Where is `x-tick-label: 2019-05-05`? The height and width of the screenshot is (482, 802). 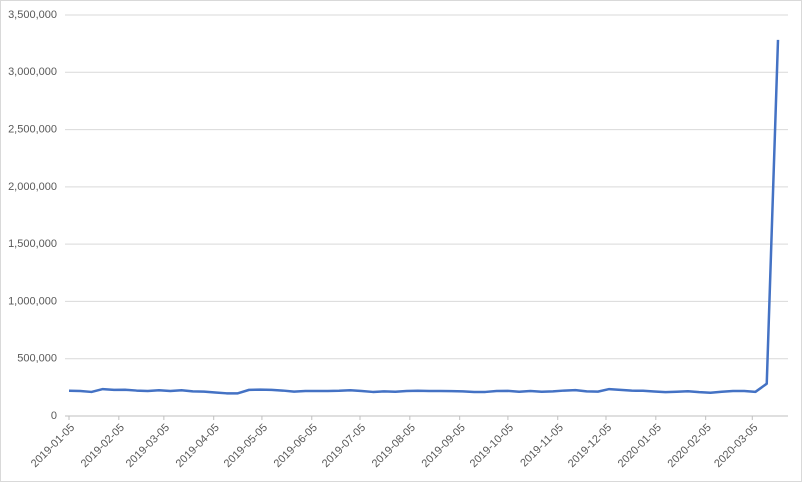
x-tick-label: 2019-05-05 is located at coordinates (246, 446).